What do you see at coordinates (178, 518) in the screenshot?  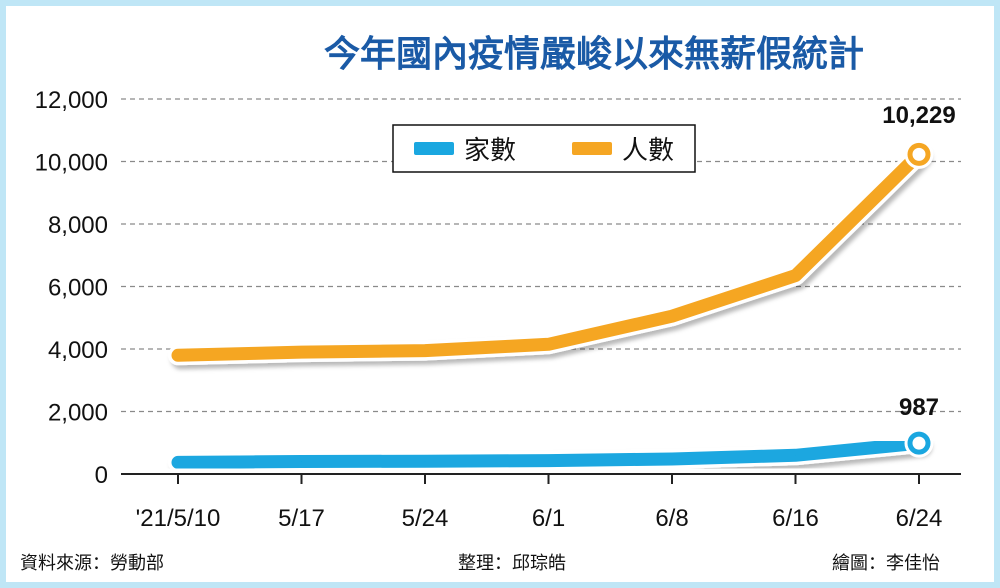 I see `x-tick-label: '21/5/10` at bounding box center [178, 518].